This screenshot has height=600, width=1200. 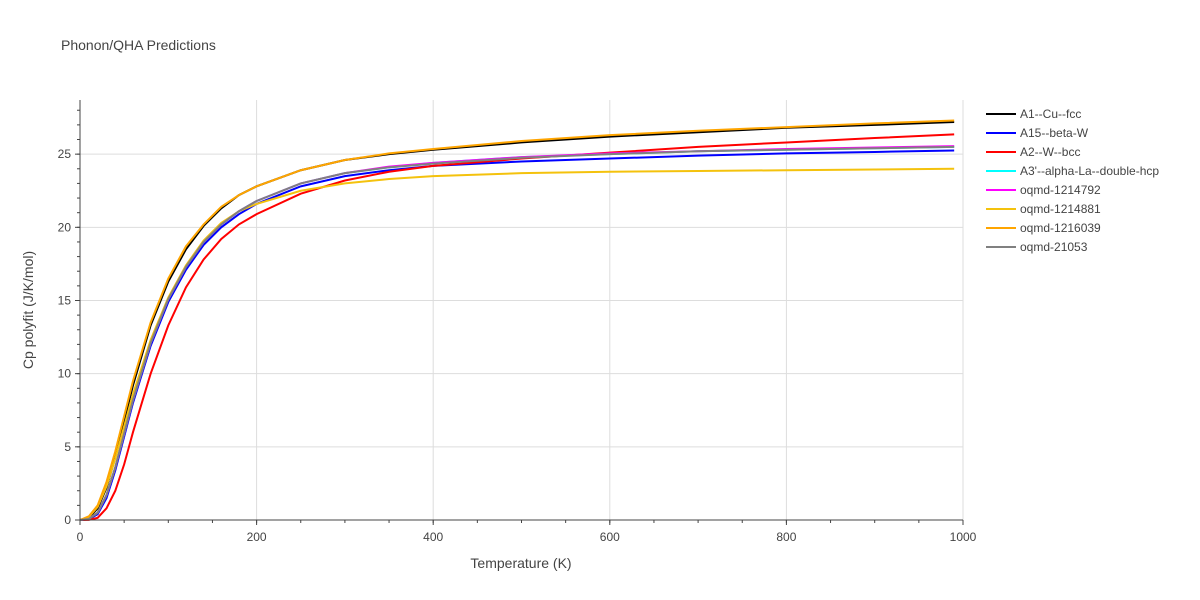 I want to click on legend-label: A3'--alpha-La--double-hcp, so click(x=1089, y=171).